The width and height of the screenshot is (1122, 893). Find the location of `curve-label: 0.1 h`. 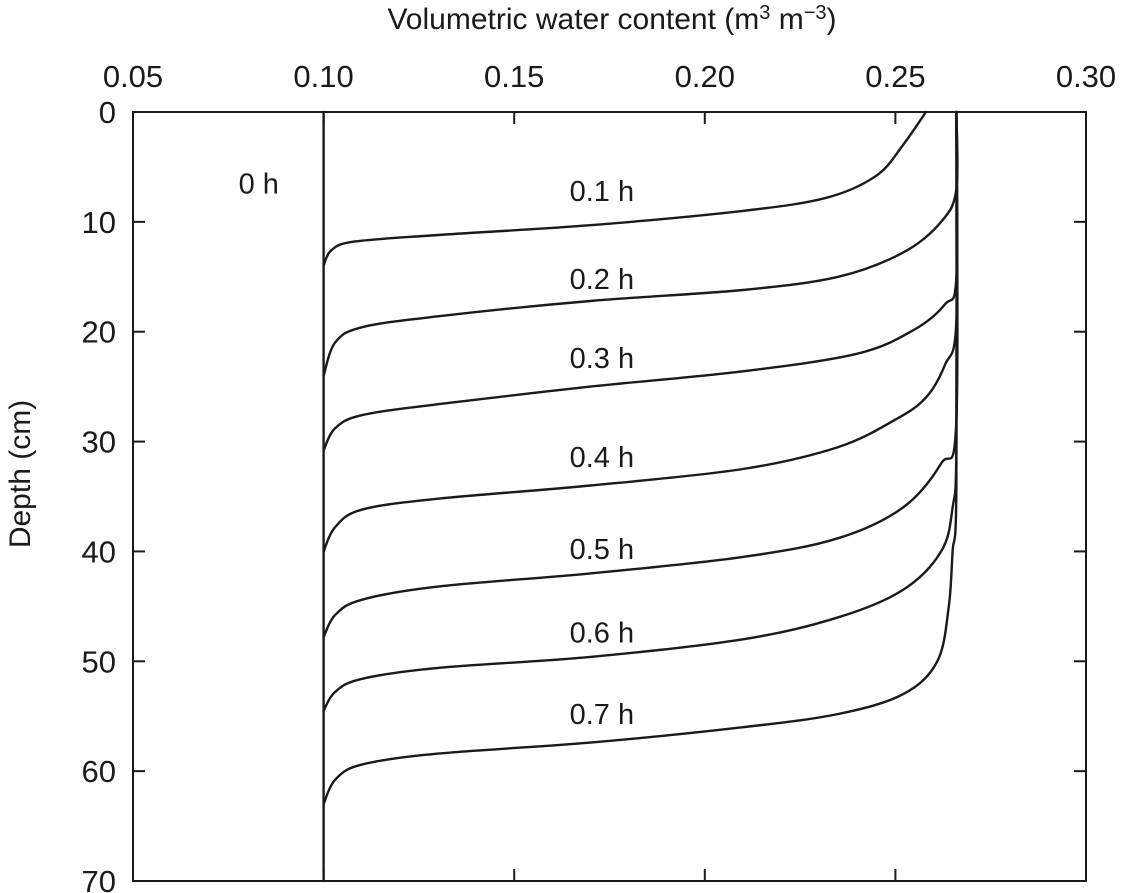

curve-label: 0.1 h is located at coordinates (602, 192).